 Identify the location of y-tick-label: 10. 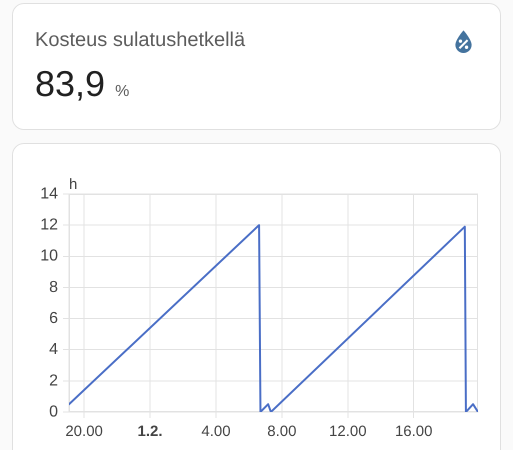
(49, 256).